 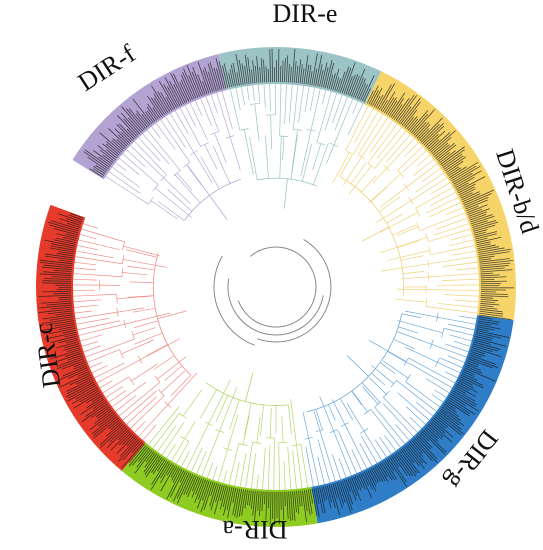 I want to click on clade-label: DIR-f, so click(x=107, y=68).